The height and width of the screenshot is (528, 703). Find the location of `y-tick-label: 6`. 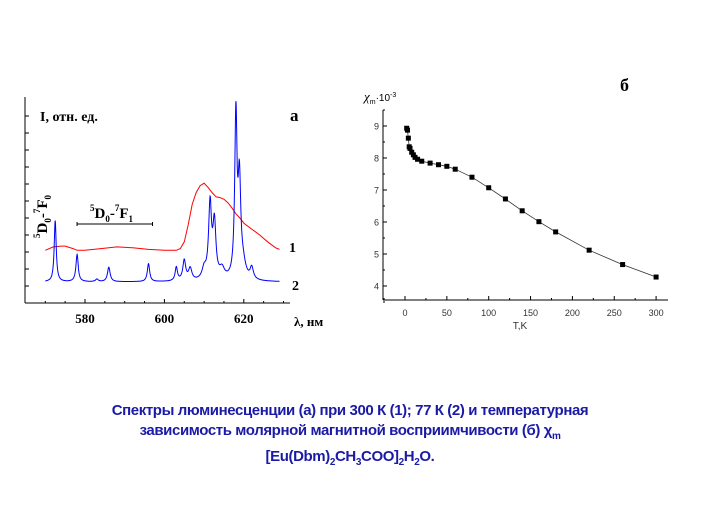

y-tick-label: 6 is located at coordinates (376, 223).